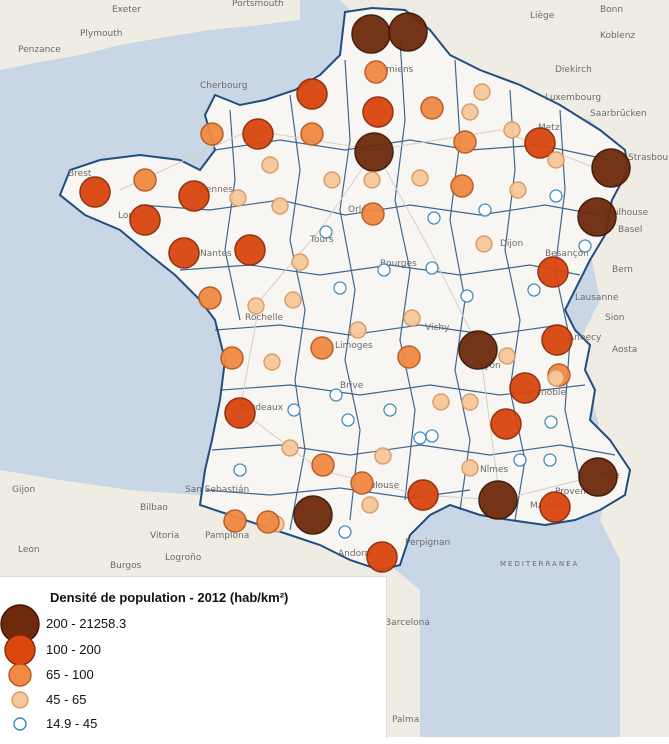 This screenshot has width=669, height=744. What do you see at coordinates (398, 264) in the screenshot?
I see `place-label: Bourges` at bounding box center [398, 264].